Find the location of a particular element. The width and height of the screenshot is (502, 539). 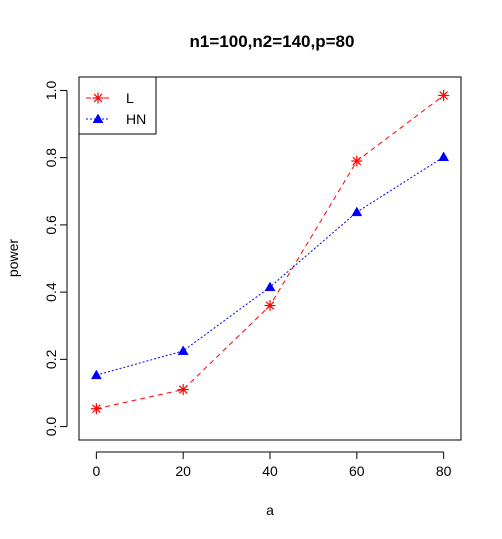

legend-marker-L is located at coordinates (98, 98).